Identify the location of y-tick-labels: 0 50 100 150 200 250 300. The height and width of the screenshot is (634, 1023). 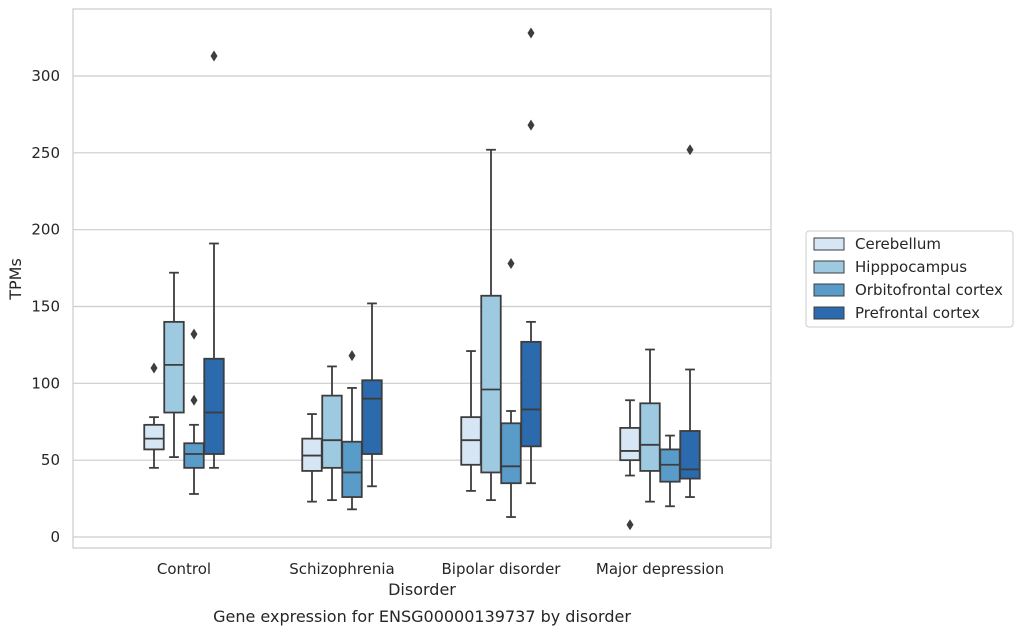
(45, 306).